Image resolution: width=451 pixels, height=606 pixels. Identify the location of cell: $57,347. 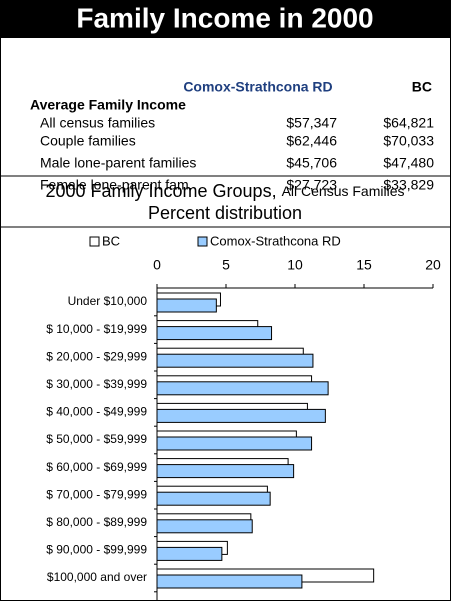
(311, 123).